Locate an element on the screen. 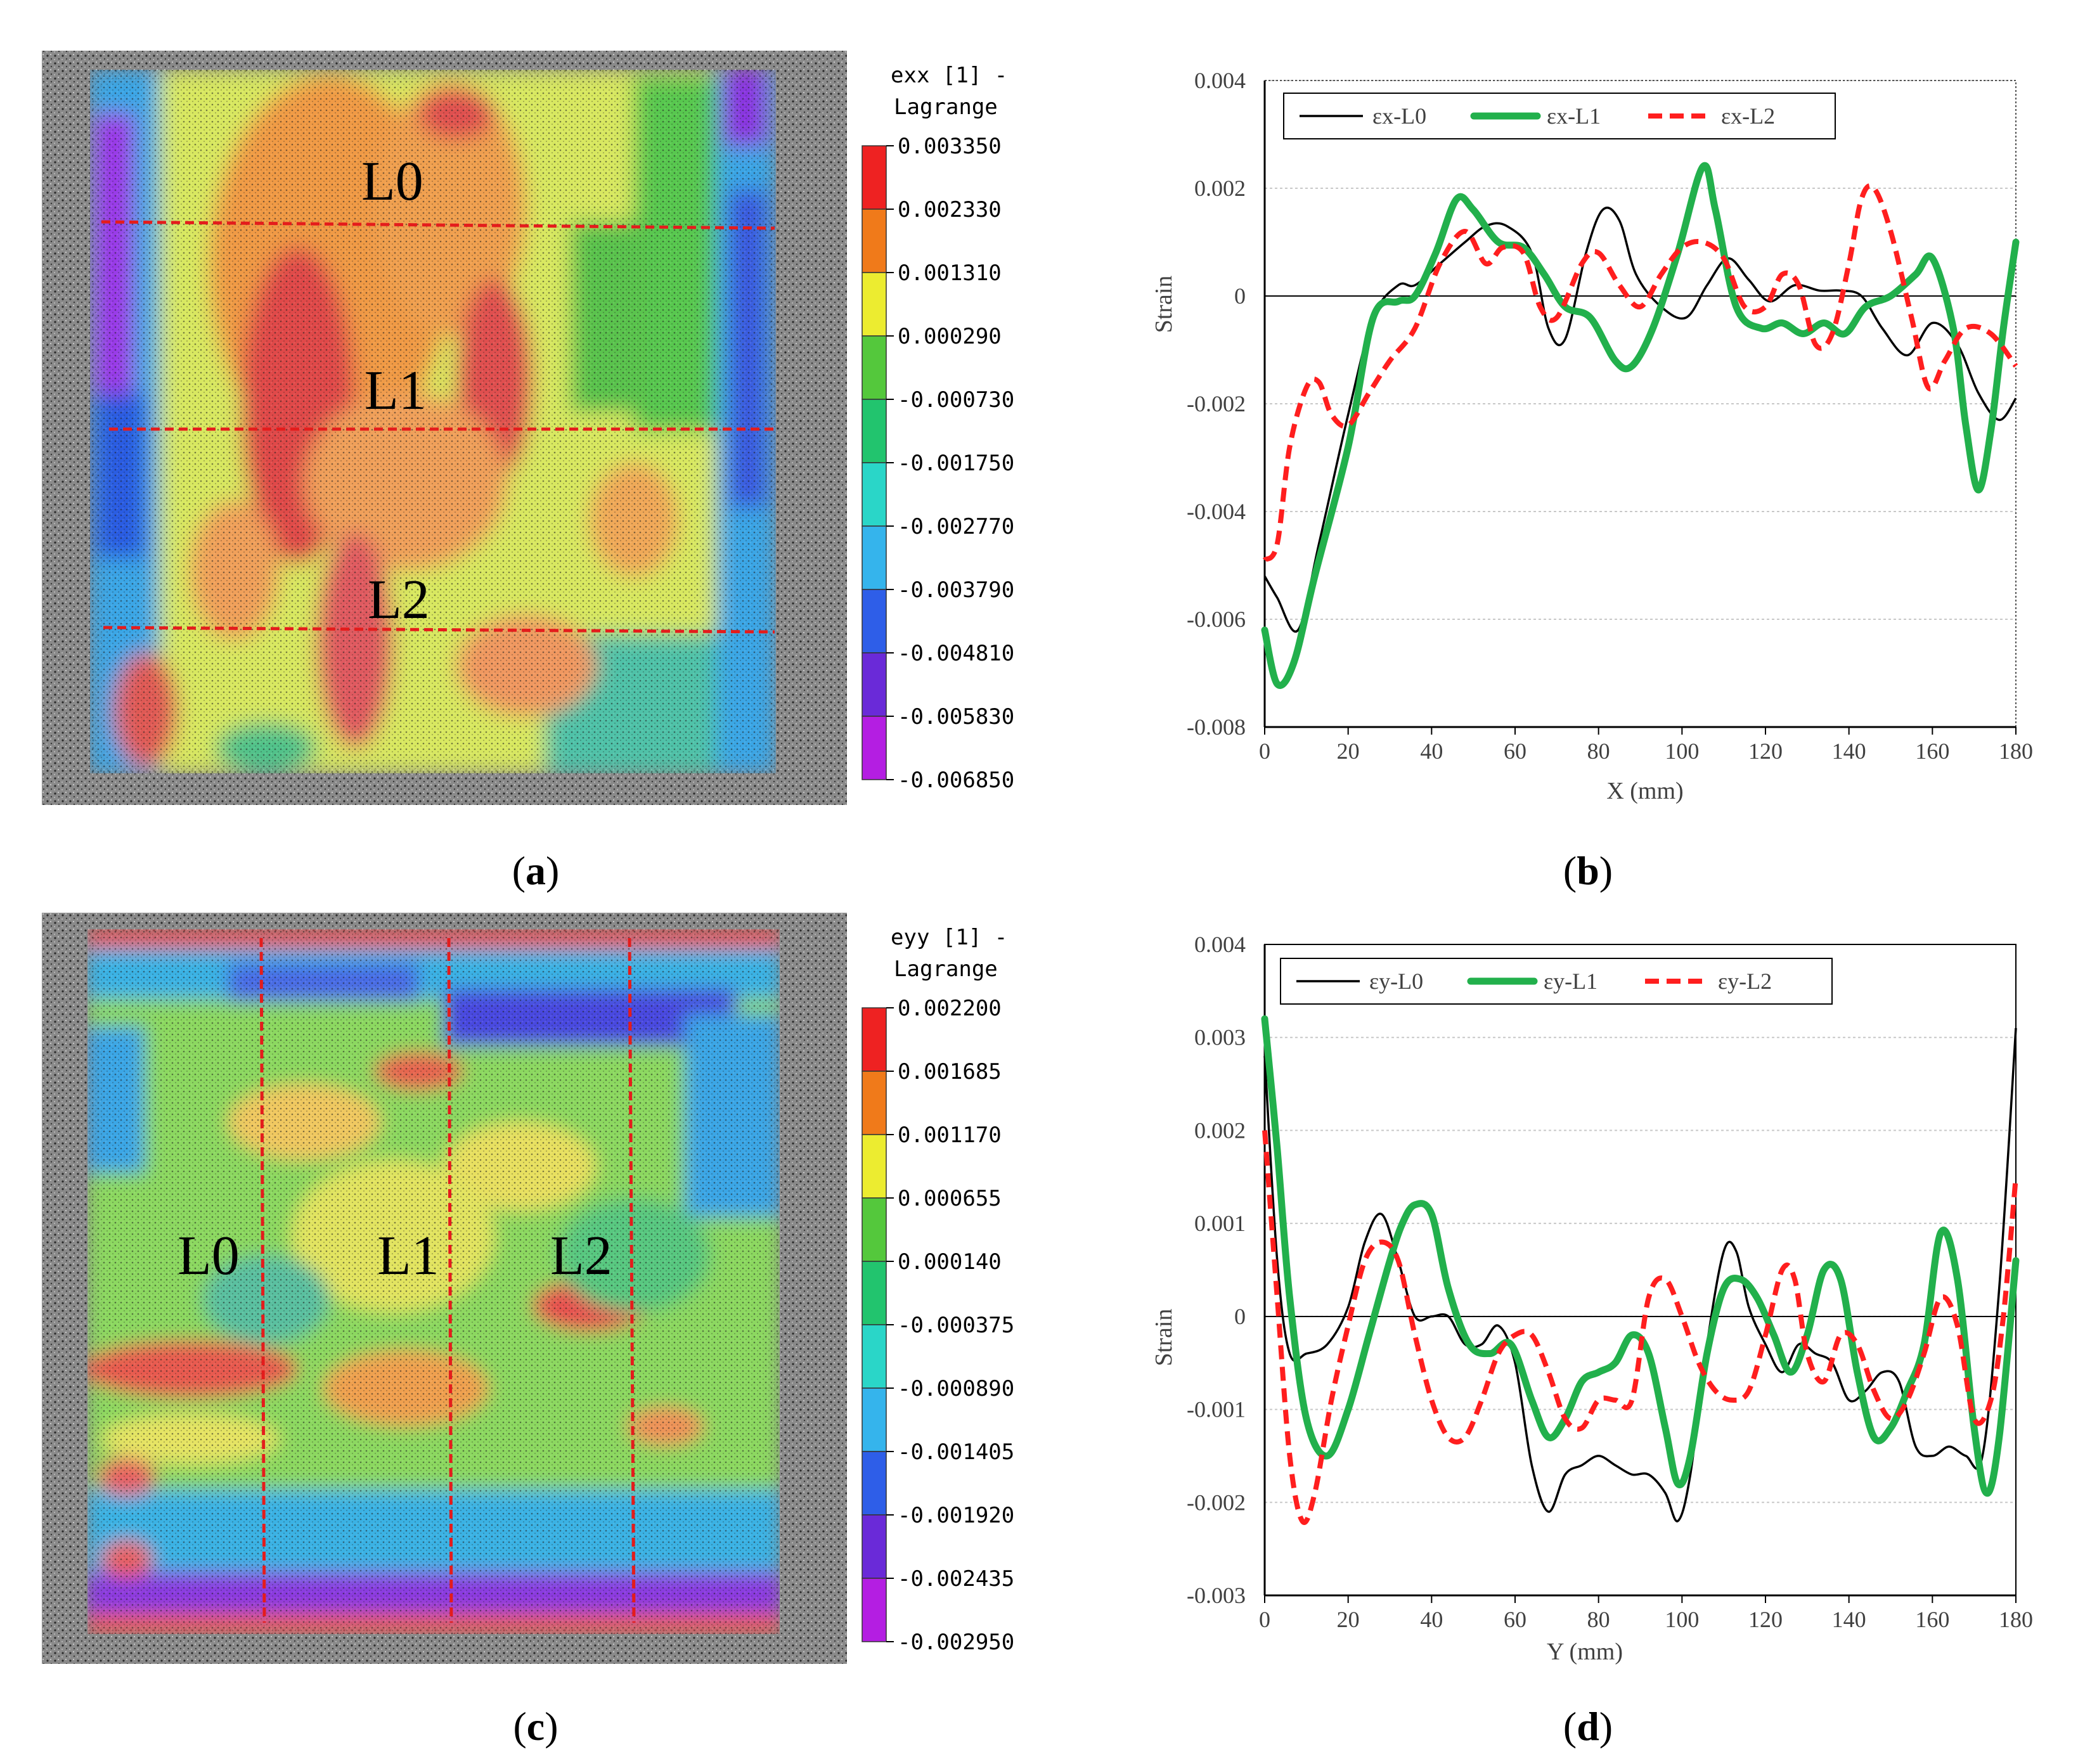  chartB-y-tick-label: -0.008 is located at coordinates (1217, 727).